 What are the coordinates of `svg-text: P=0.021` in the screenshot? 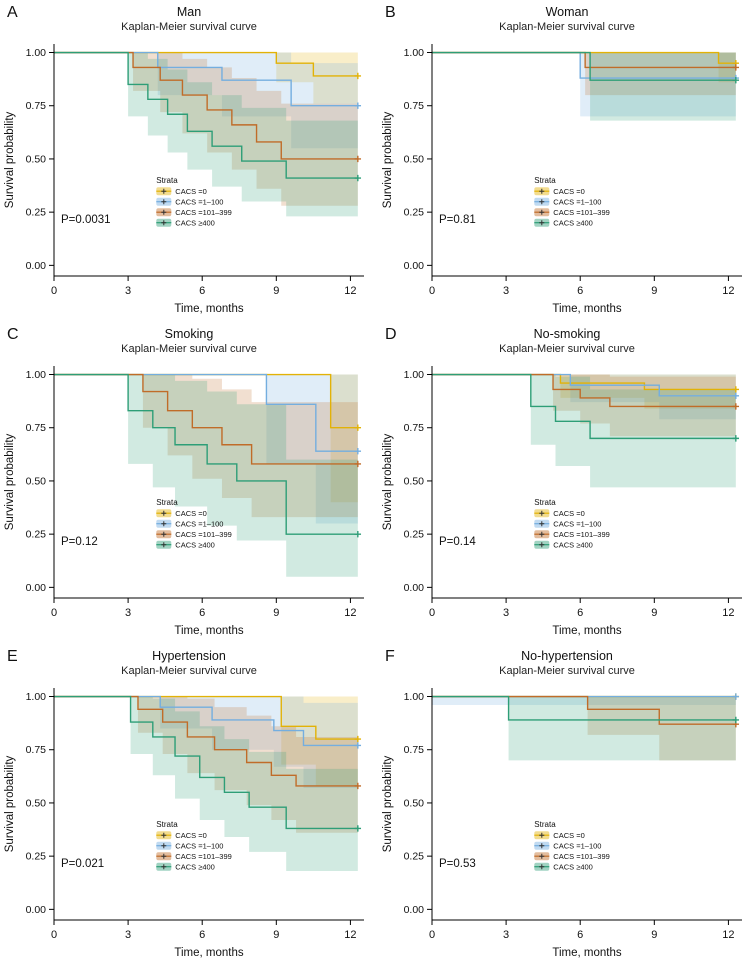 It's located at (82, 864).